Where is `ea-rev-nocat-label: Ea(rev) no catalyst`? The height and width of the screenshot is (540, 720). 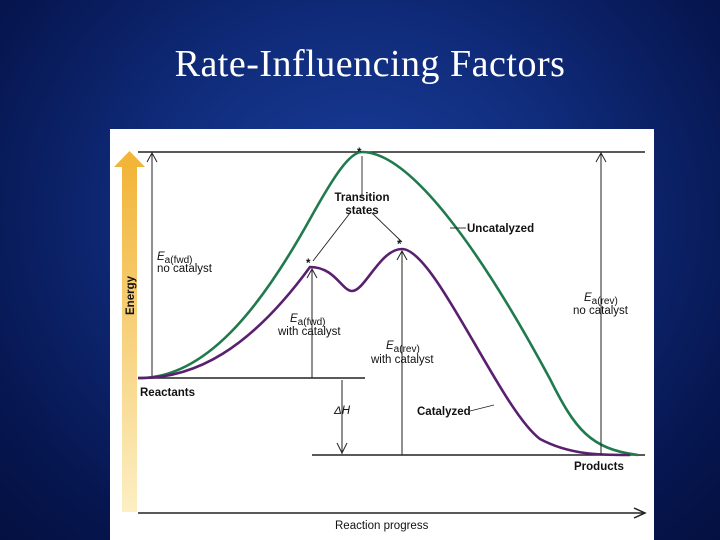
ea-rev-nocat-label: Ea(rev) no catalyst is located at coordinates (601, 304).